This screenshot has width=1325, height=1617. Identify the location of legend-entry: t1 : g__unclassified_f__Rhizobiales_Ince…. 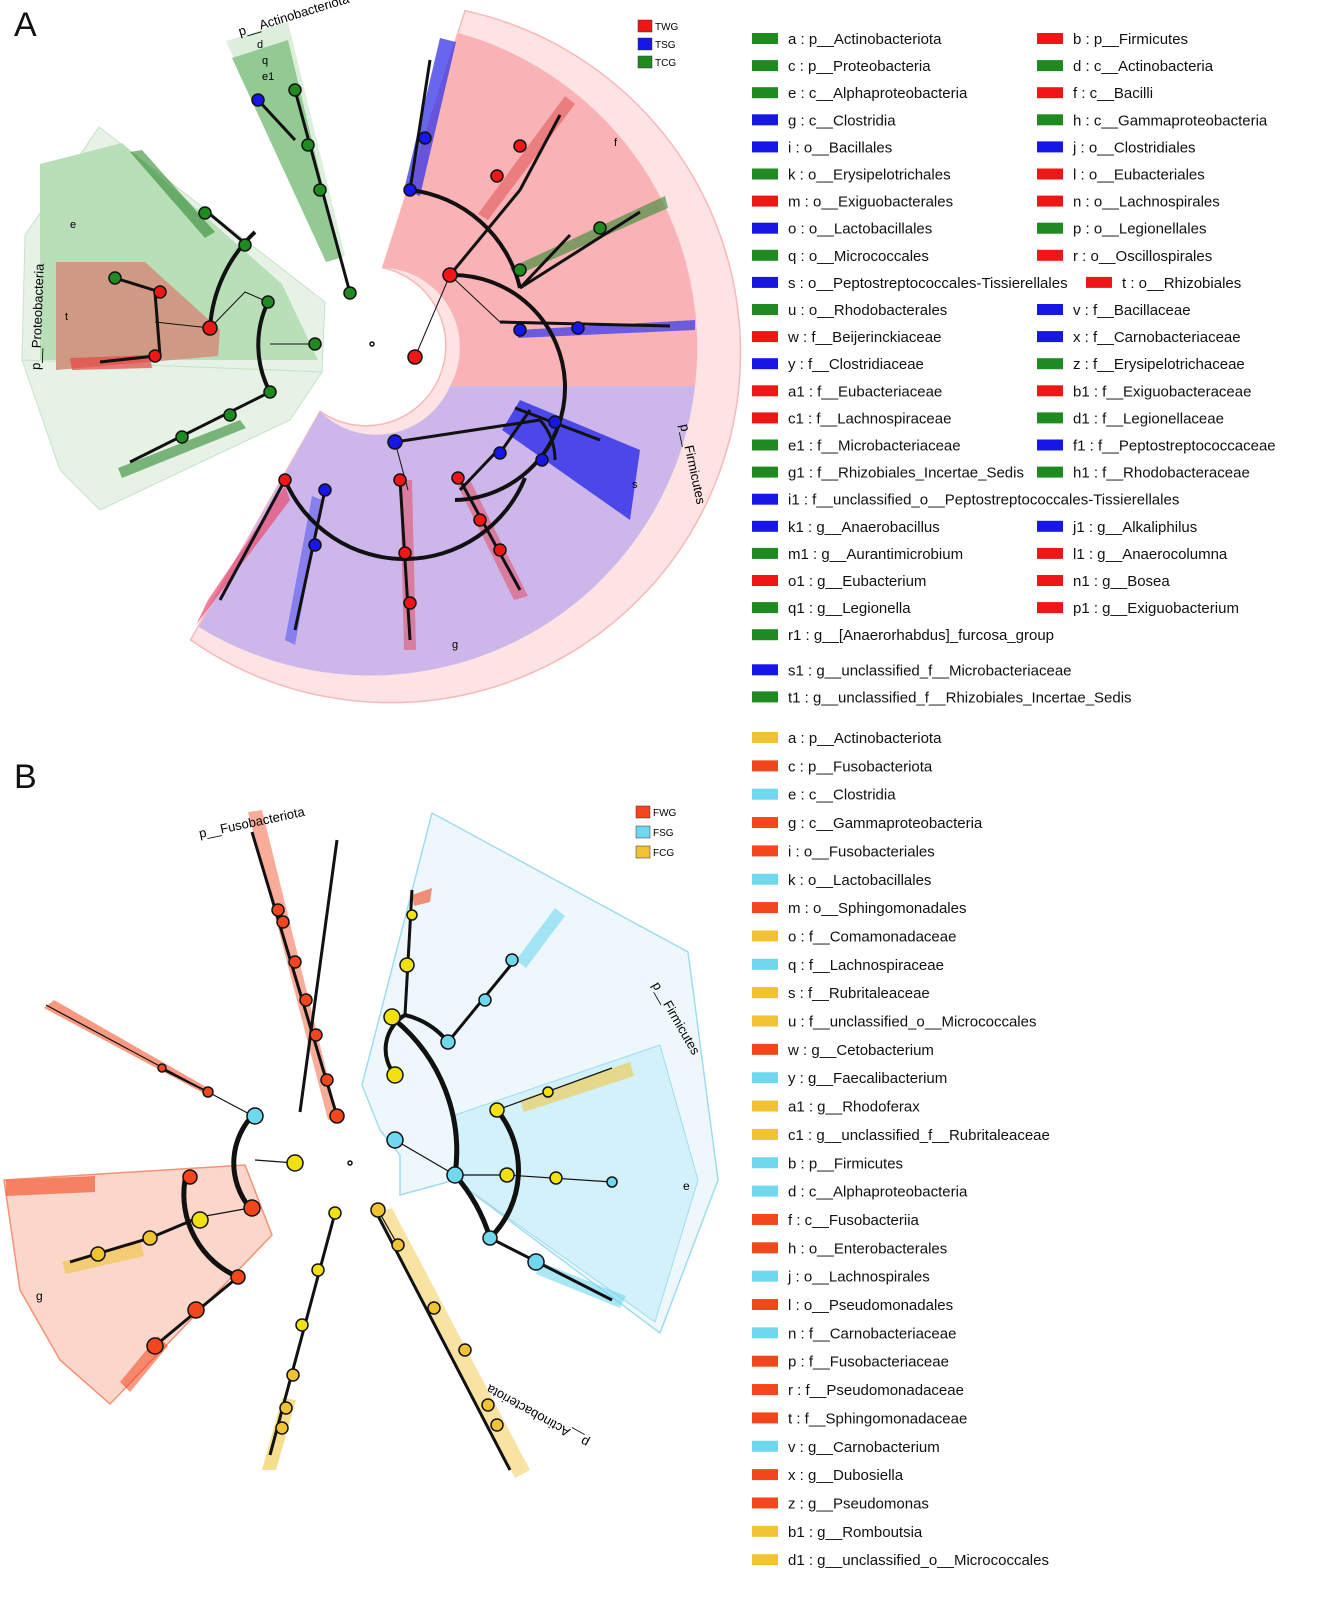
(960, 697).